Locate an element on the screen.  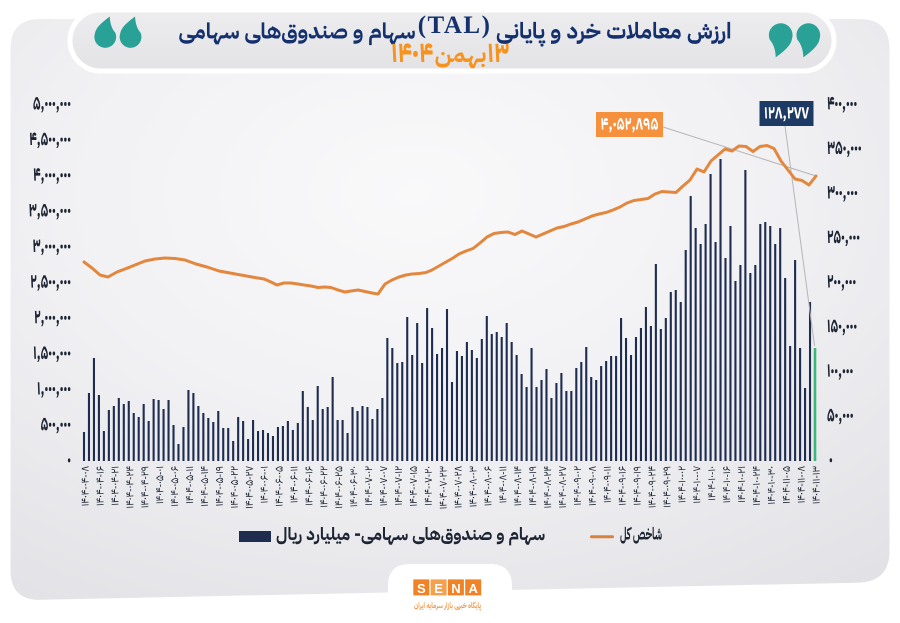
svg-text: N is located at coordinates (455, 588).